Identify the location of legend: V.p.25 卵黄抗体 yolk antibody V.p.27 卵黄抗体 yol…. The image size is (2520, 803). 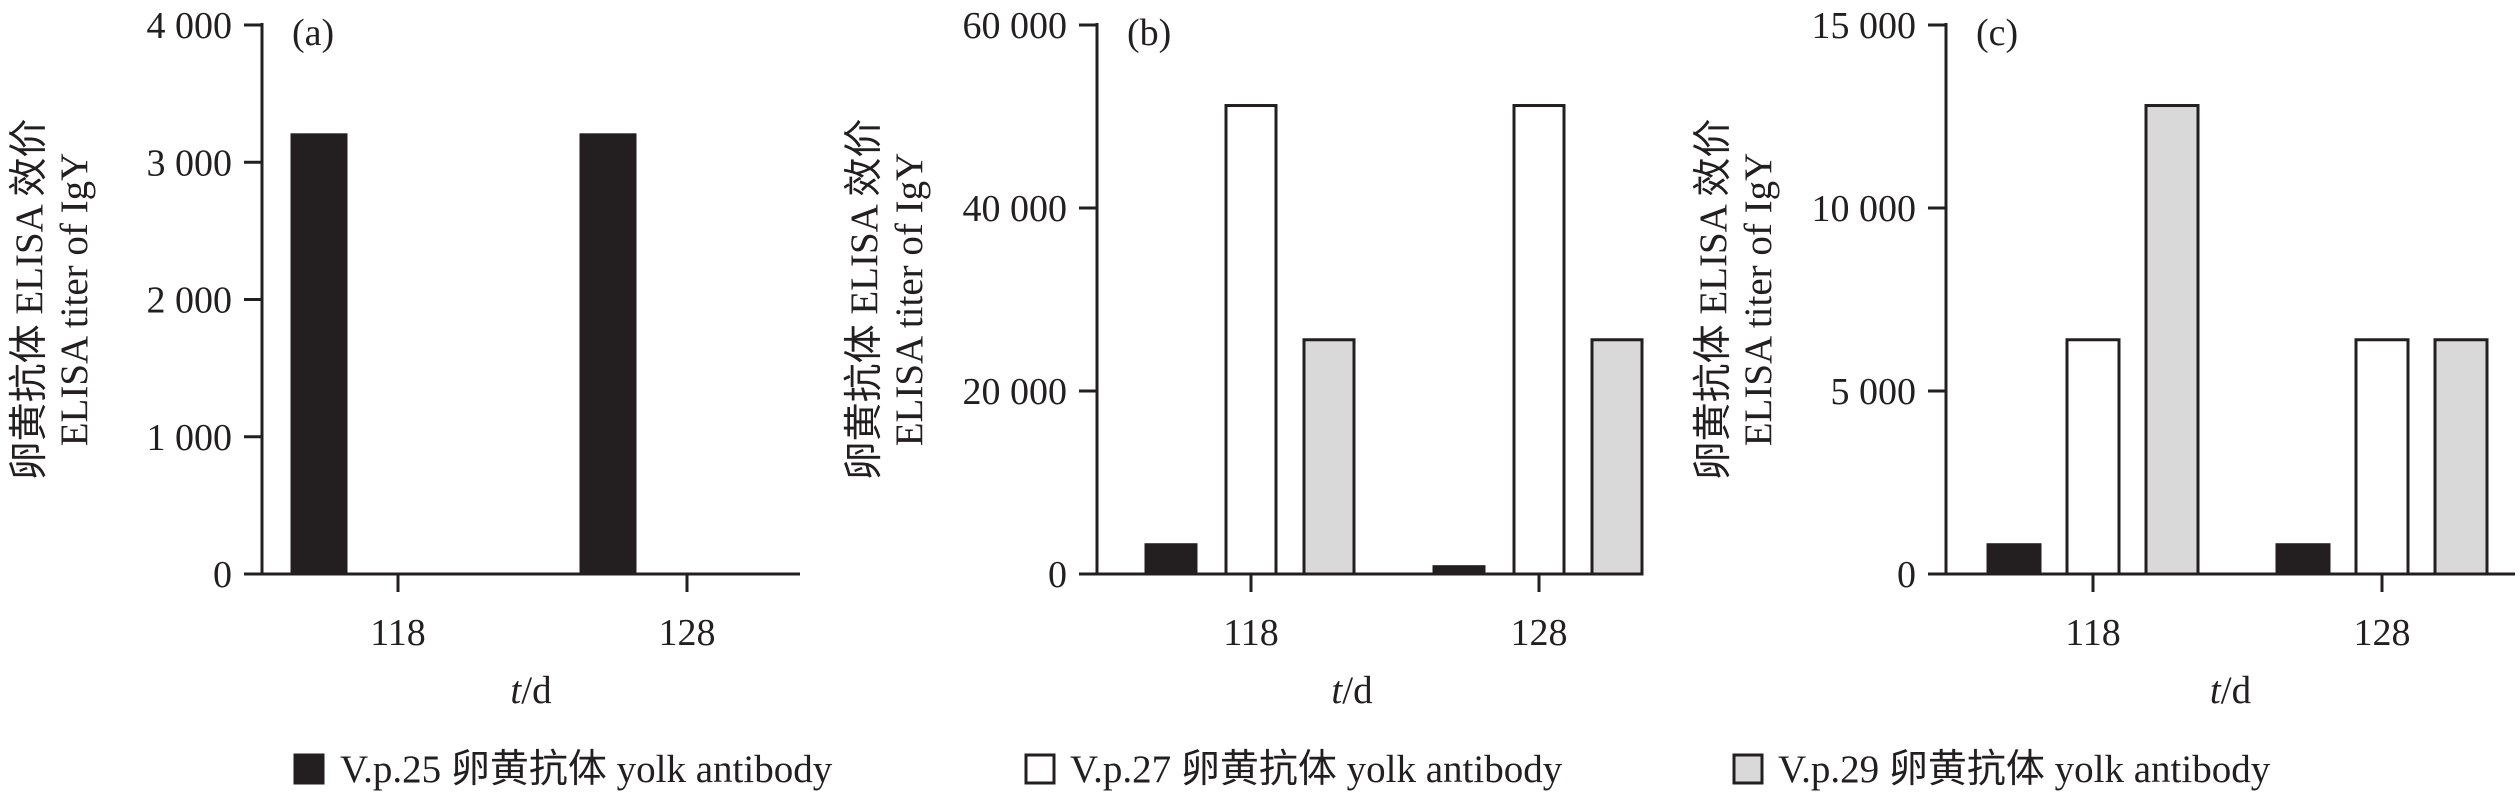
(1282, 769).